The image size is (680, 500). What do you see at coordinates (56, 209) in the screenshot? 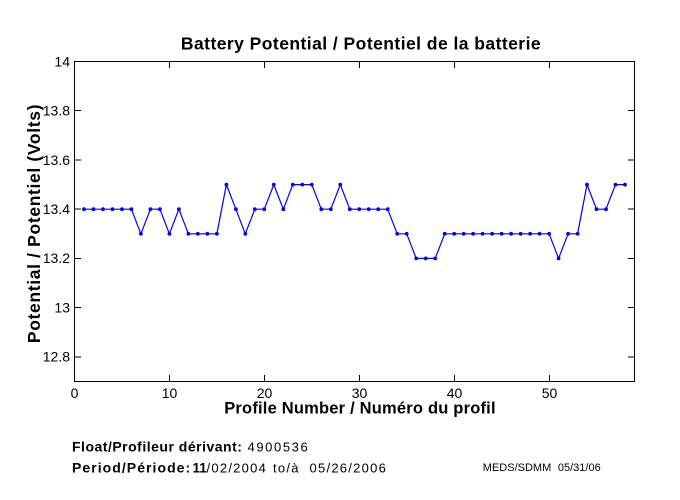
I see `svg-text: 13.4` at bounding box center [56, 209].